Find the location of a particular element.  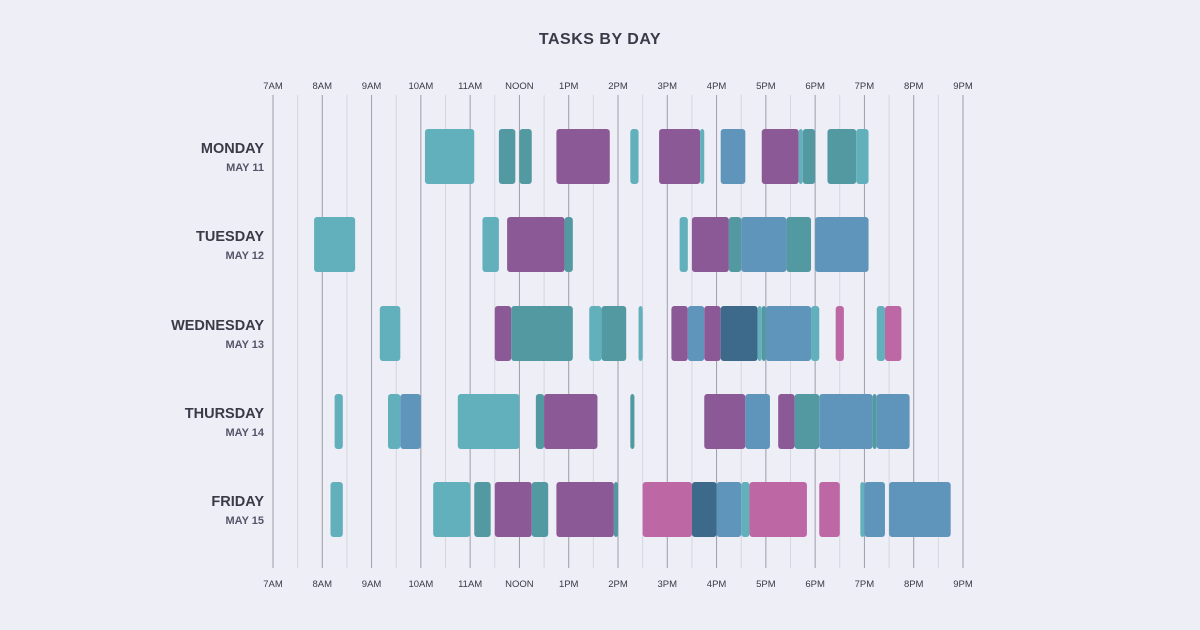

x-tick-label-bottom: 8PM is located at coordinates (914, 584).